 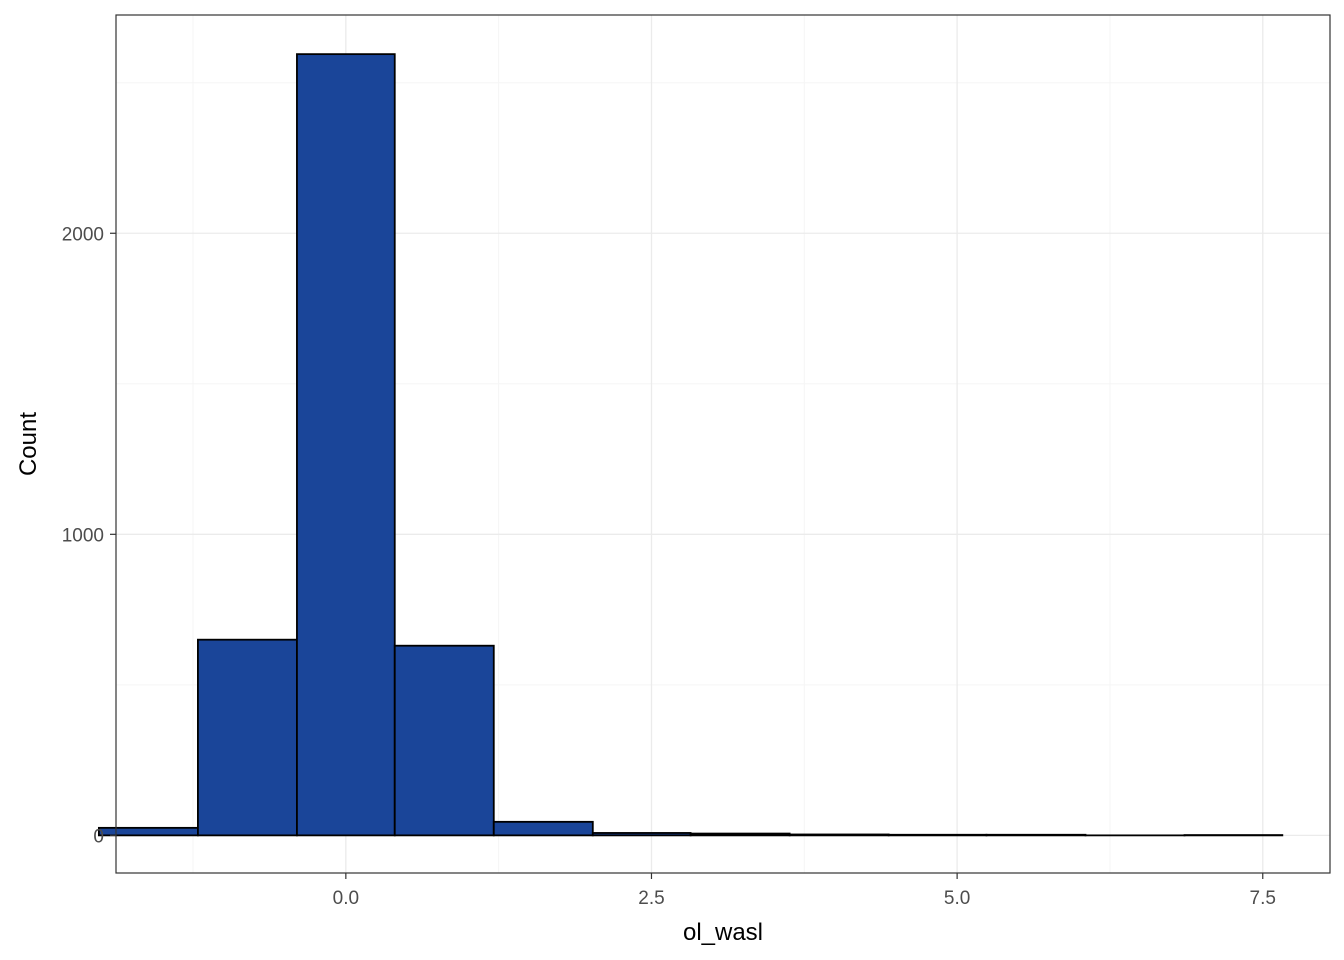 I want to click on x-tick-label: 7.5, so click(x=1263, y=898).